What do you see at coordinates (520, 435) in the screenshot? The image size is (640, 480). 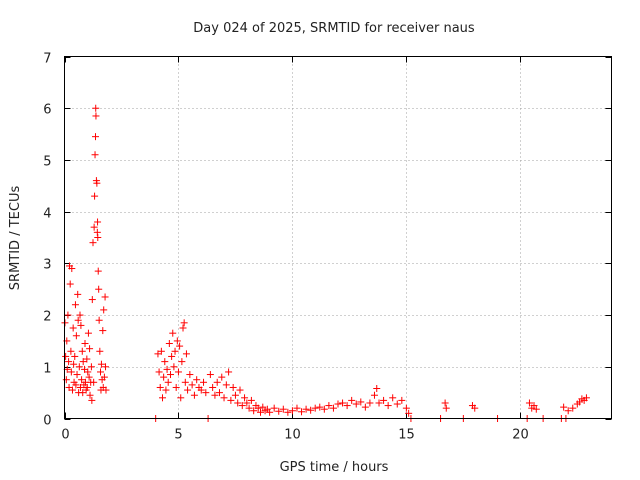 I see `x-tick-label: 20` at bounding box center [520, 435].